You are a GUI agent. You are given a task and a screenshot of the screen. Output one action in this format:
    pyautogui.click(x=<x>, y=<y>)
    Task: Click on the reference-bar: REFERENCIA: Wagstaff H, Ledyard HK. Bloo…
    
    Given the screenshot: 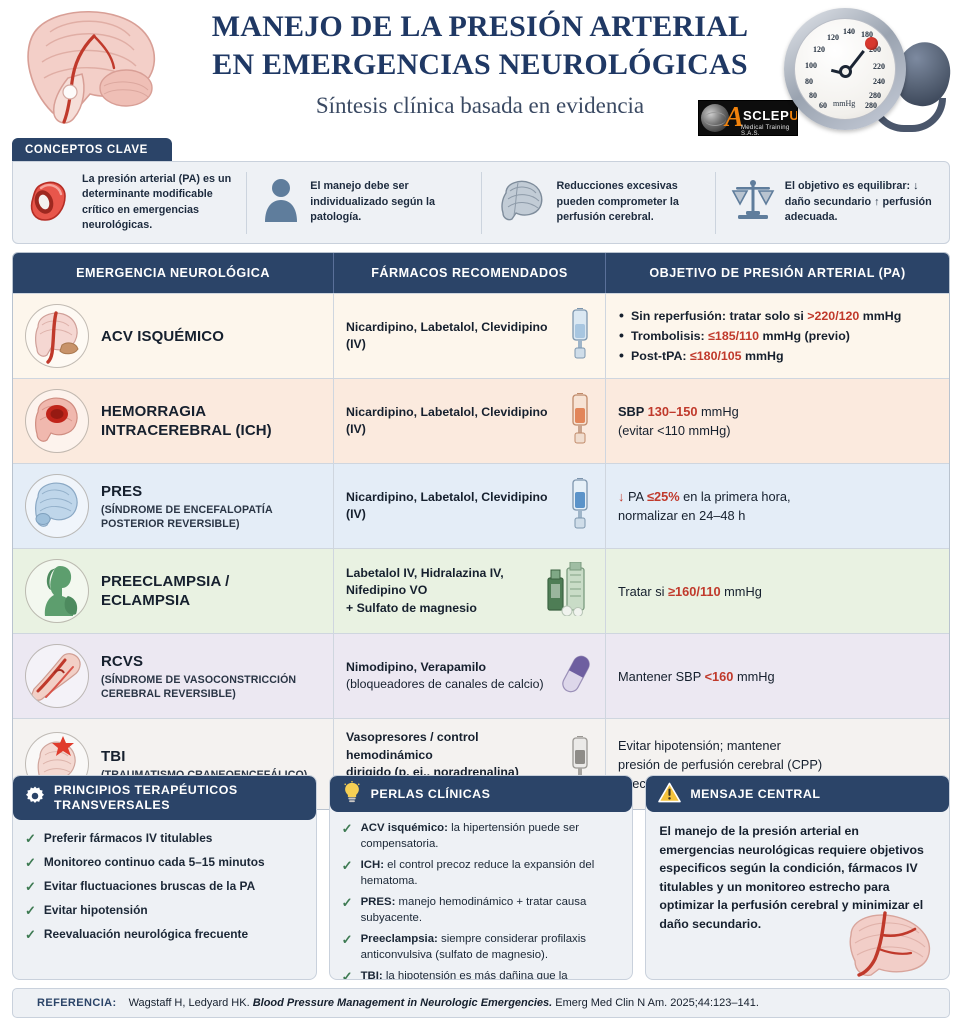 What is the action you would take?
    pyautogui.click(x=481, y=1003)
    